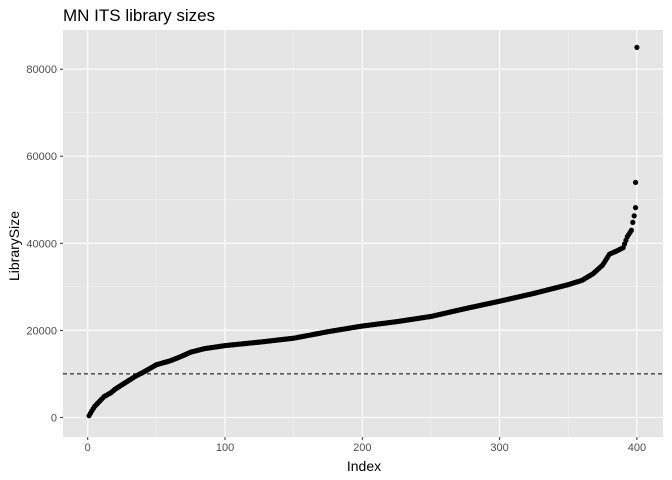 The image size is (672, 480). I want to click on x-axis-ticks: 0 100 200 300 400, so click(365, 445).